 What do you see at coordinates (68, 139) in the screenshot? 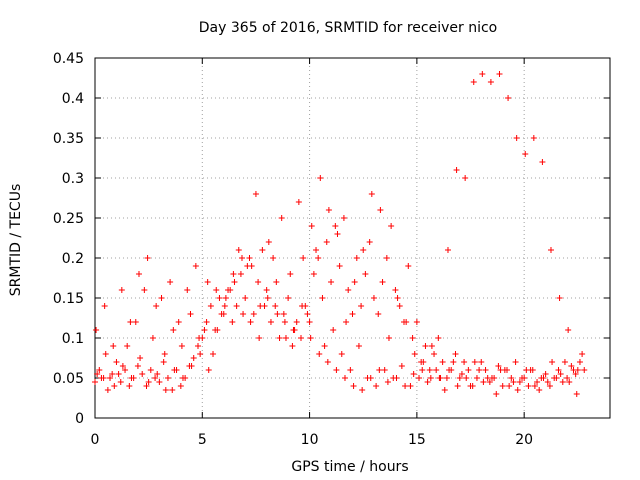
I see `y-tick-label: 0.35` at bounding box center [68, 139].